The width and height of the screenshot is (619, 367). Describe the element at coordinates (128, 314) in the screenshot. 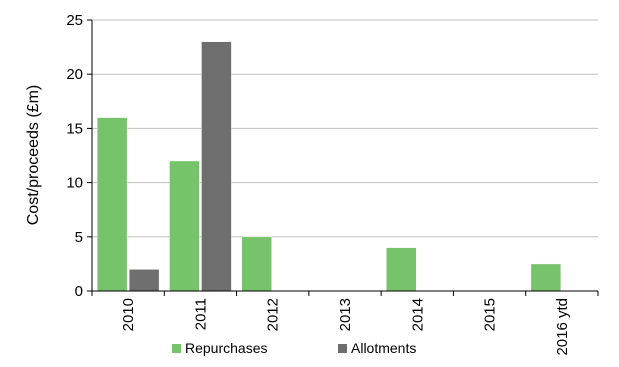

I see `x-tick-label: 2010` at that location.